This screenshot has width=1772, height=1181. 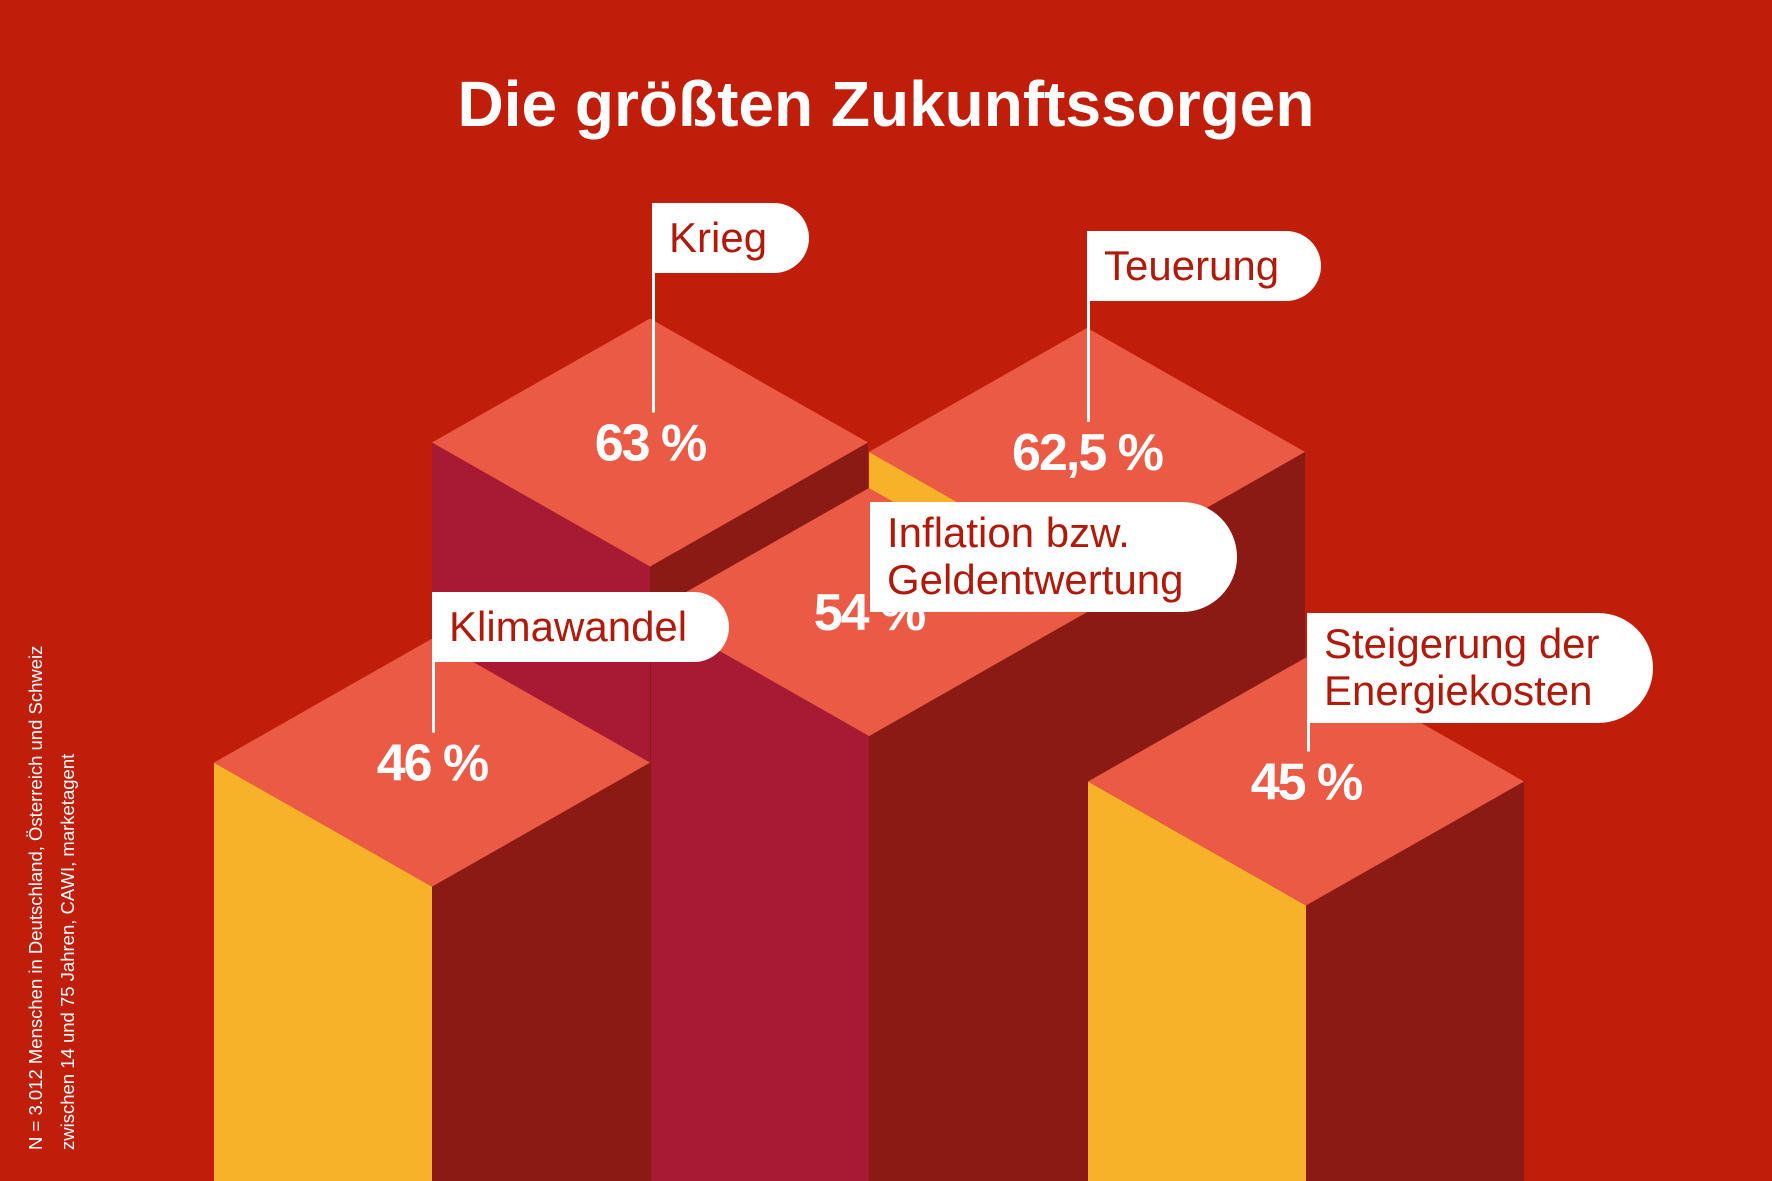 I want to click on data-label: 46 %, so click(x=432, y=764).